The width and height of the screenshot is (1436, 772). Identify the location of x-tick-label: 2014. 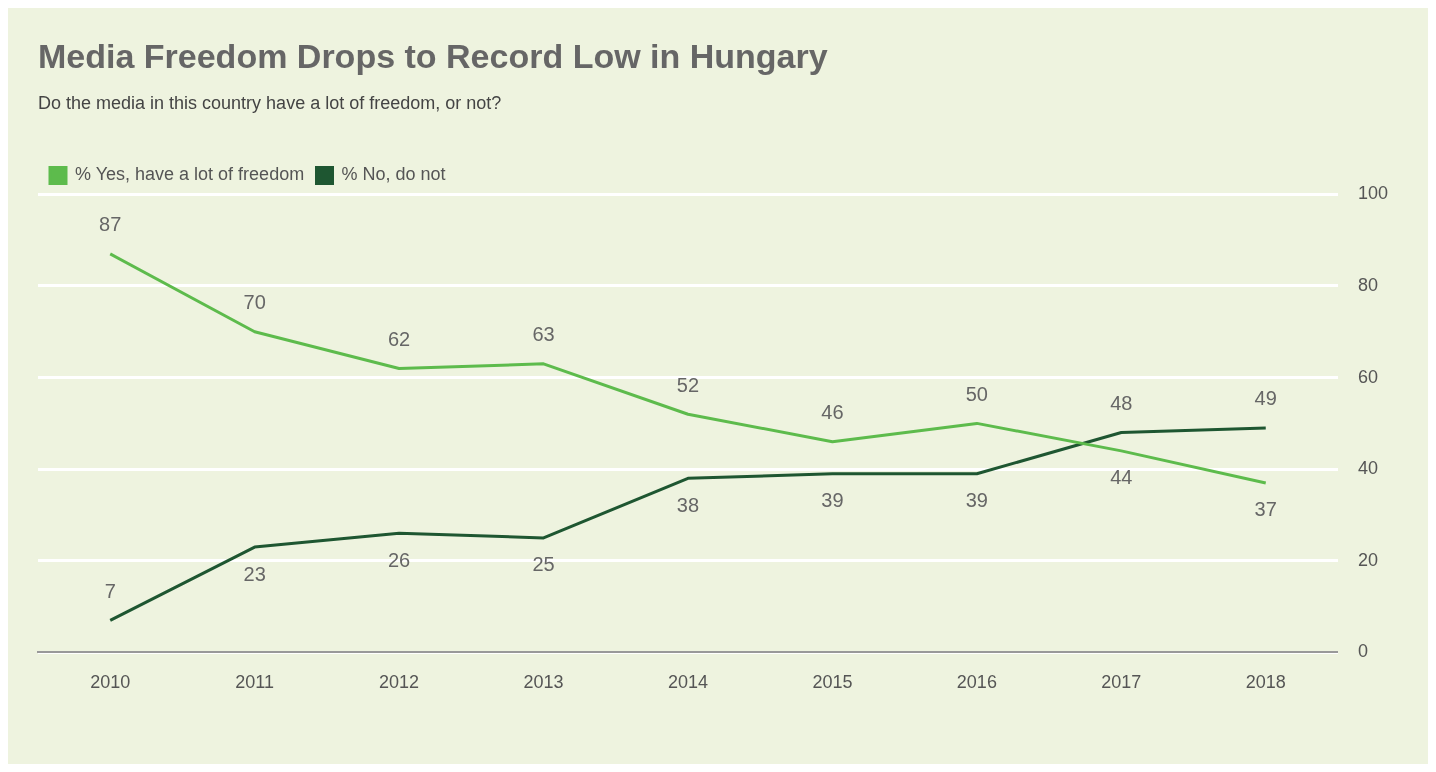
(688, 682).